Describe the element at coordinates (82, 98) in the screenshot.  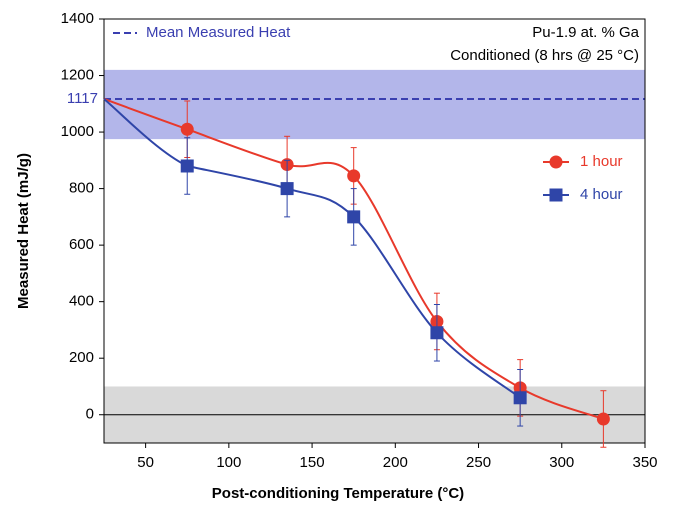
I see `mean-label: 1117` at that location.